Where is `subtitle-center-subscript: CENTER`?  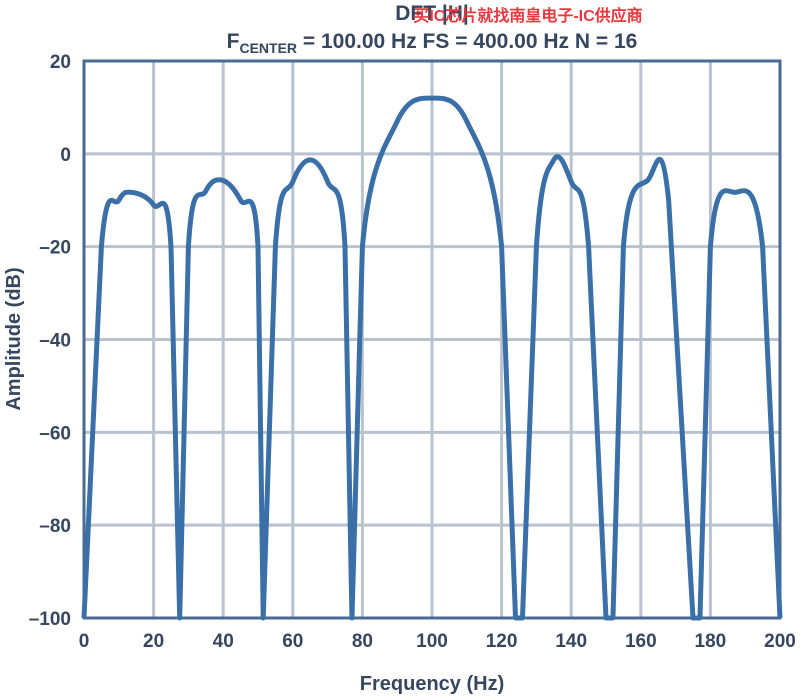 subtitle-center-subscript: CENTER is located at coordinates (268, 48).